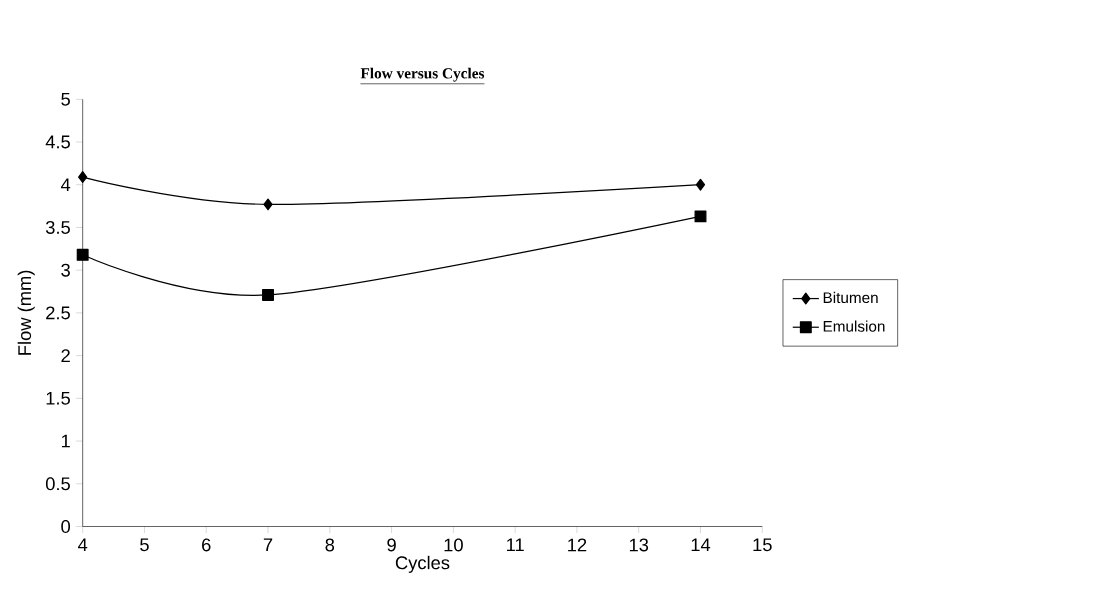  What do you see at coordinates (65, 184) in the screenshot?
I see `y-tick-label: 4` at bounding box center [65, 184].